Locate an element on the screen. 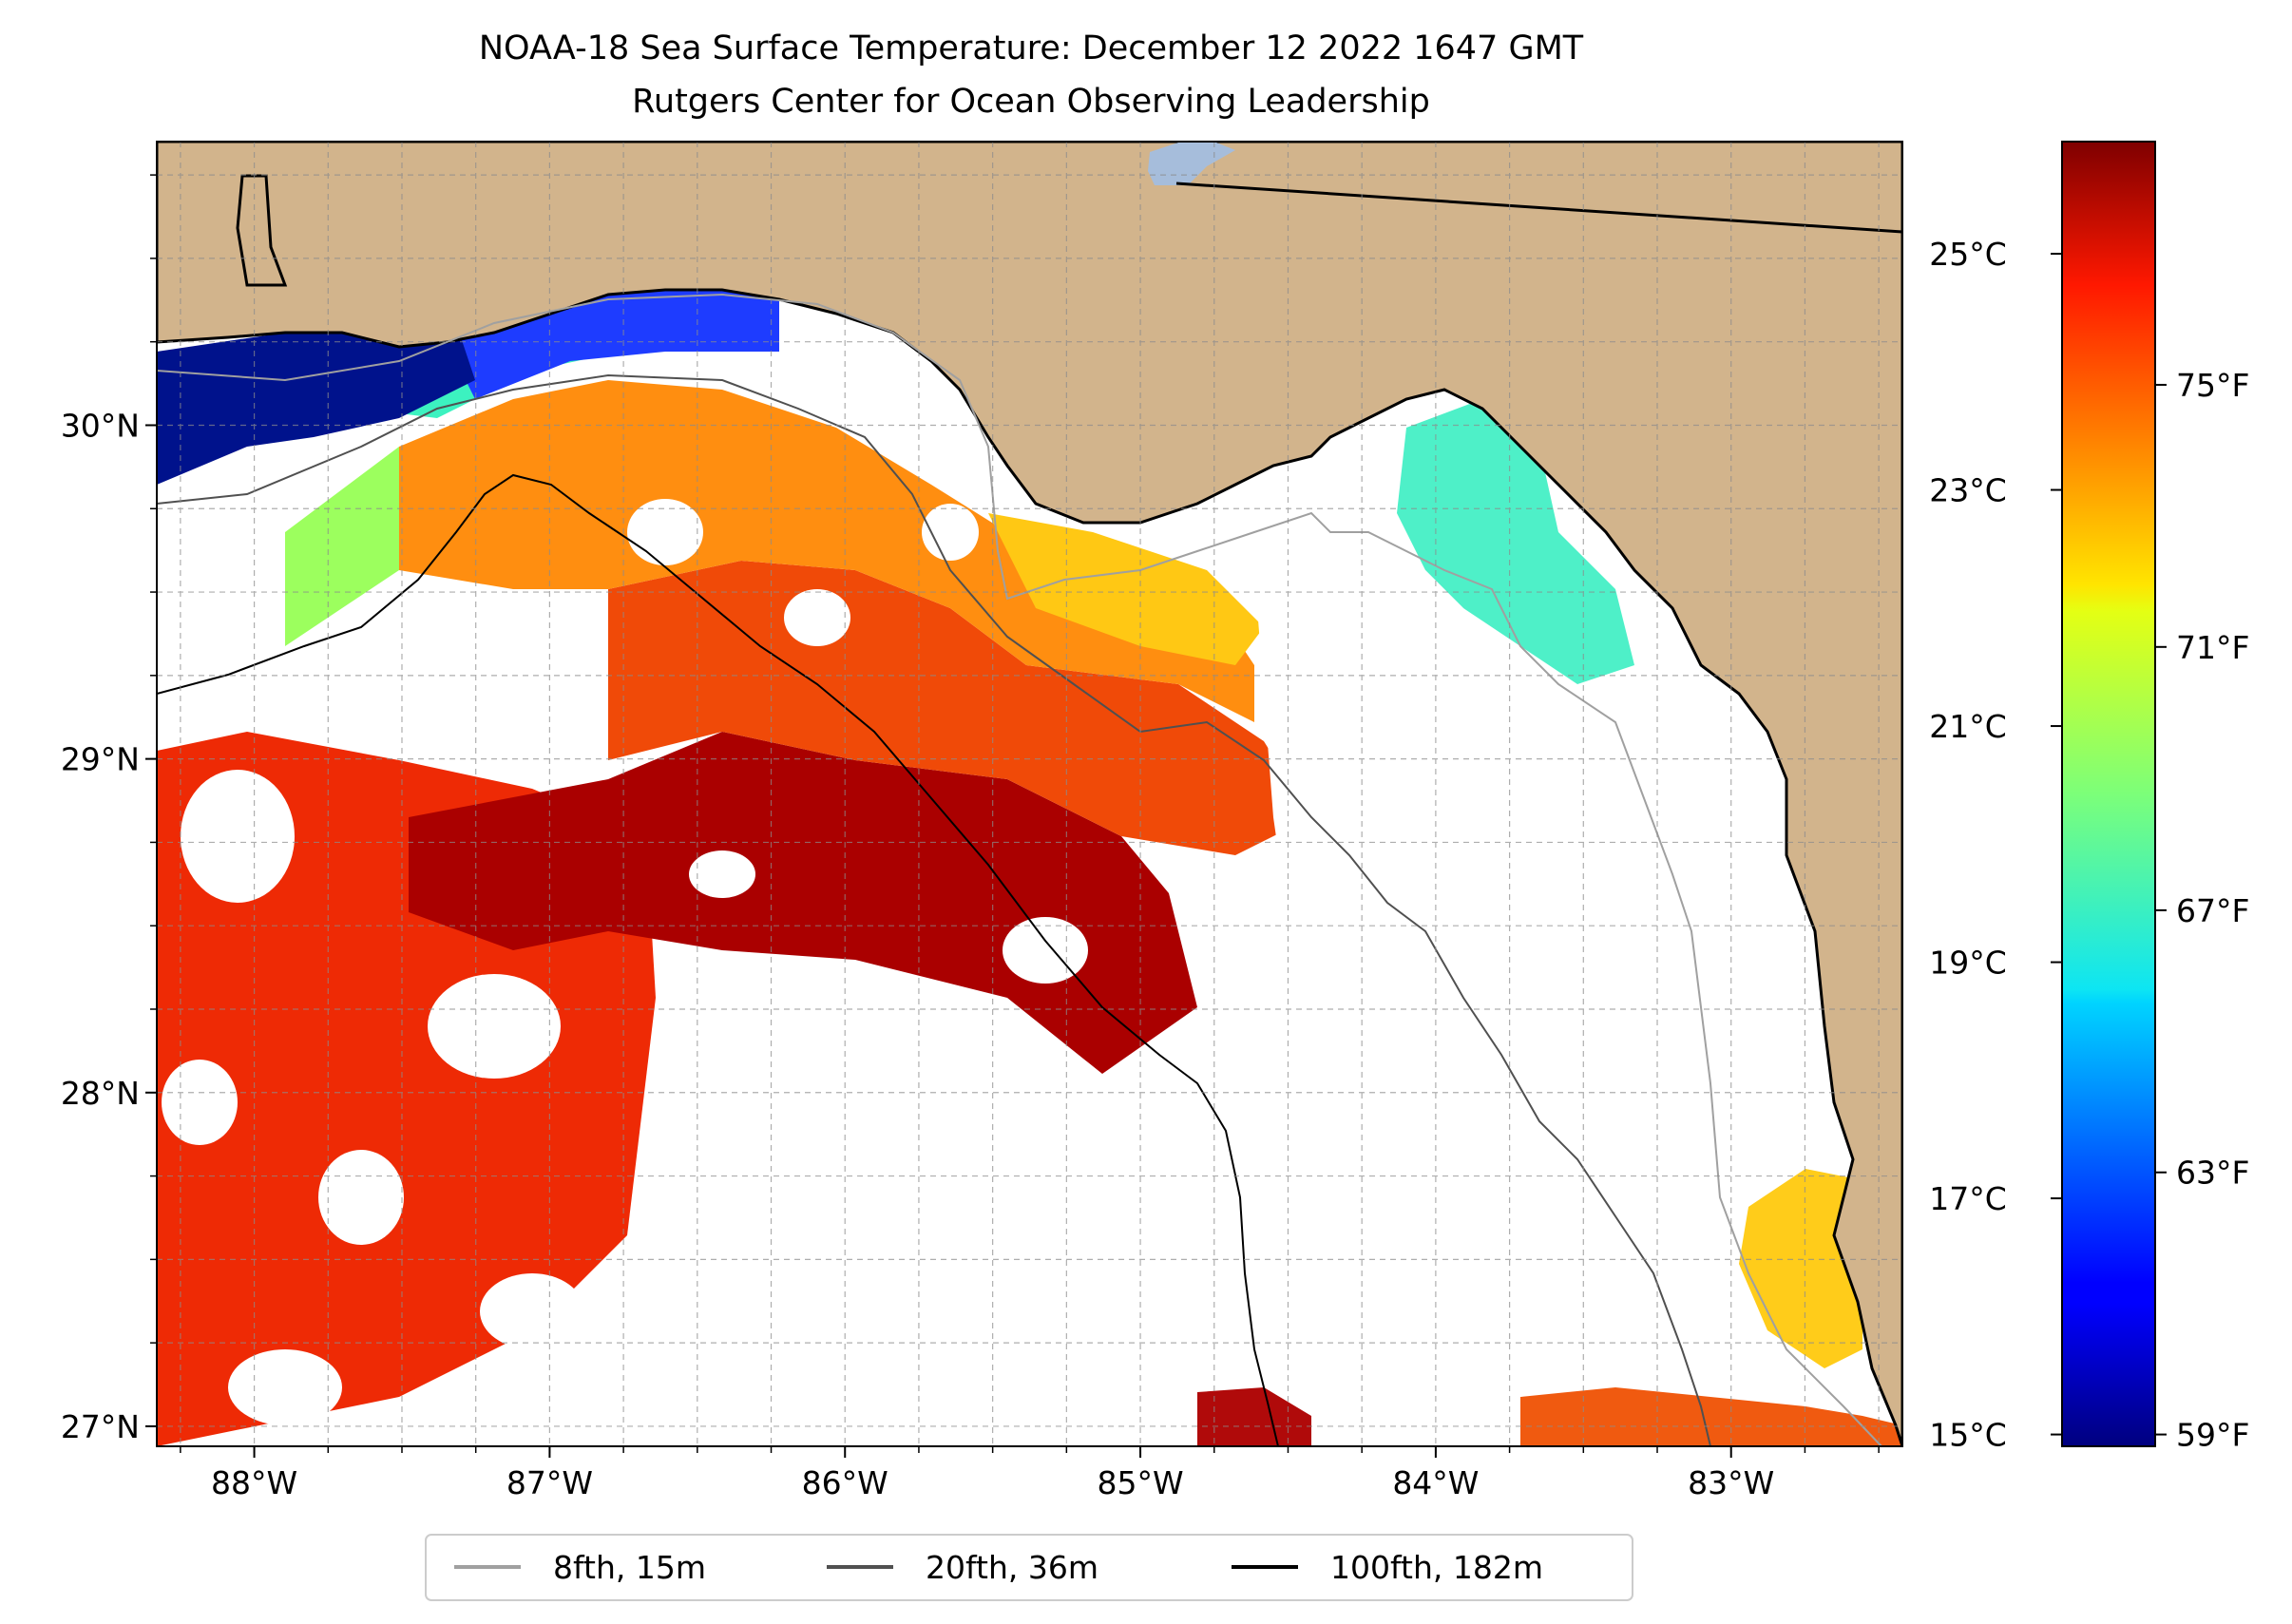 The image size is (2292, 1624). sst-southeast-orange is located at coordinates (1711, 1416).